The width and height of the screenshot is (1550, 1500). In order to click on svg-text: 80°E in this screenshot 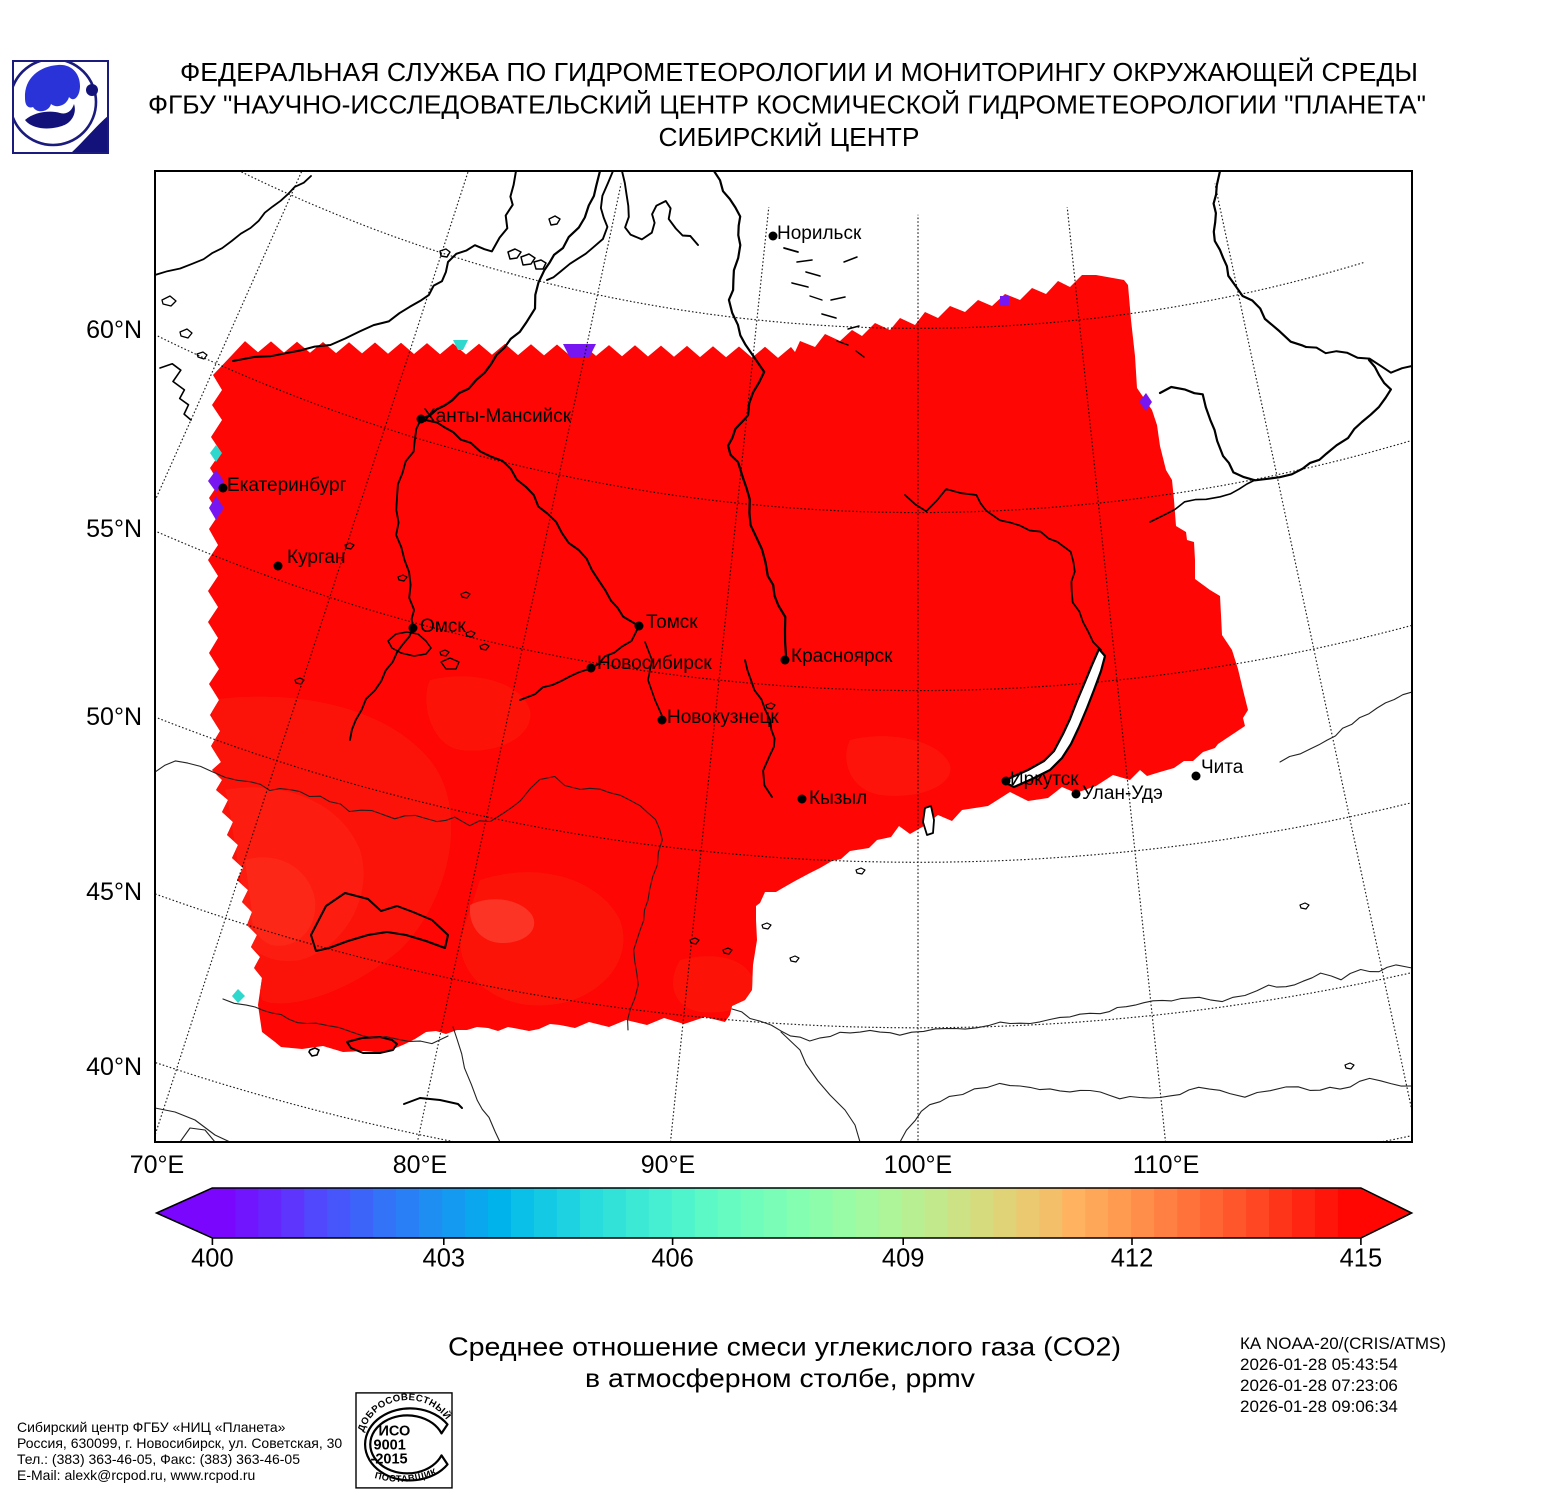, I will do `click(420, 1165)`.